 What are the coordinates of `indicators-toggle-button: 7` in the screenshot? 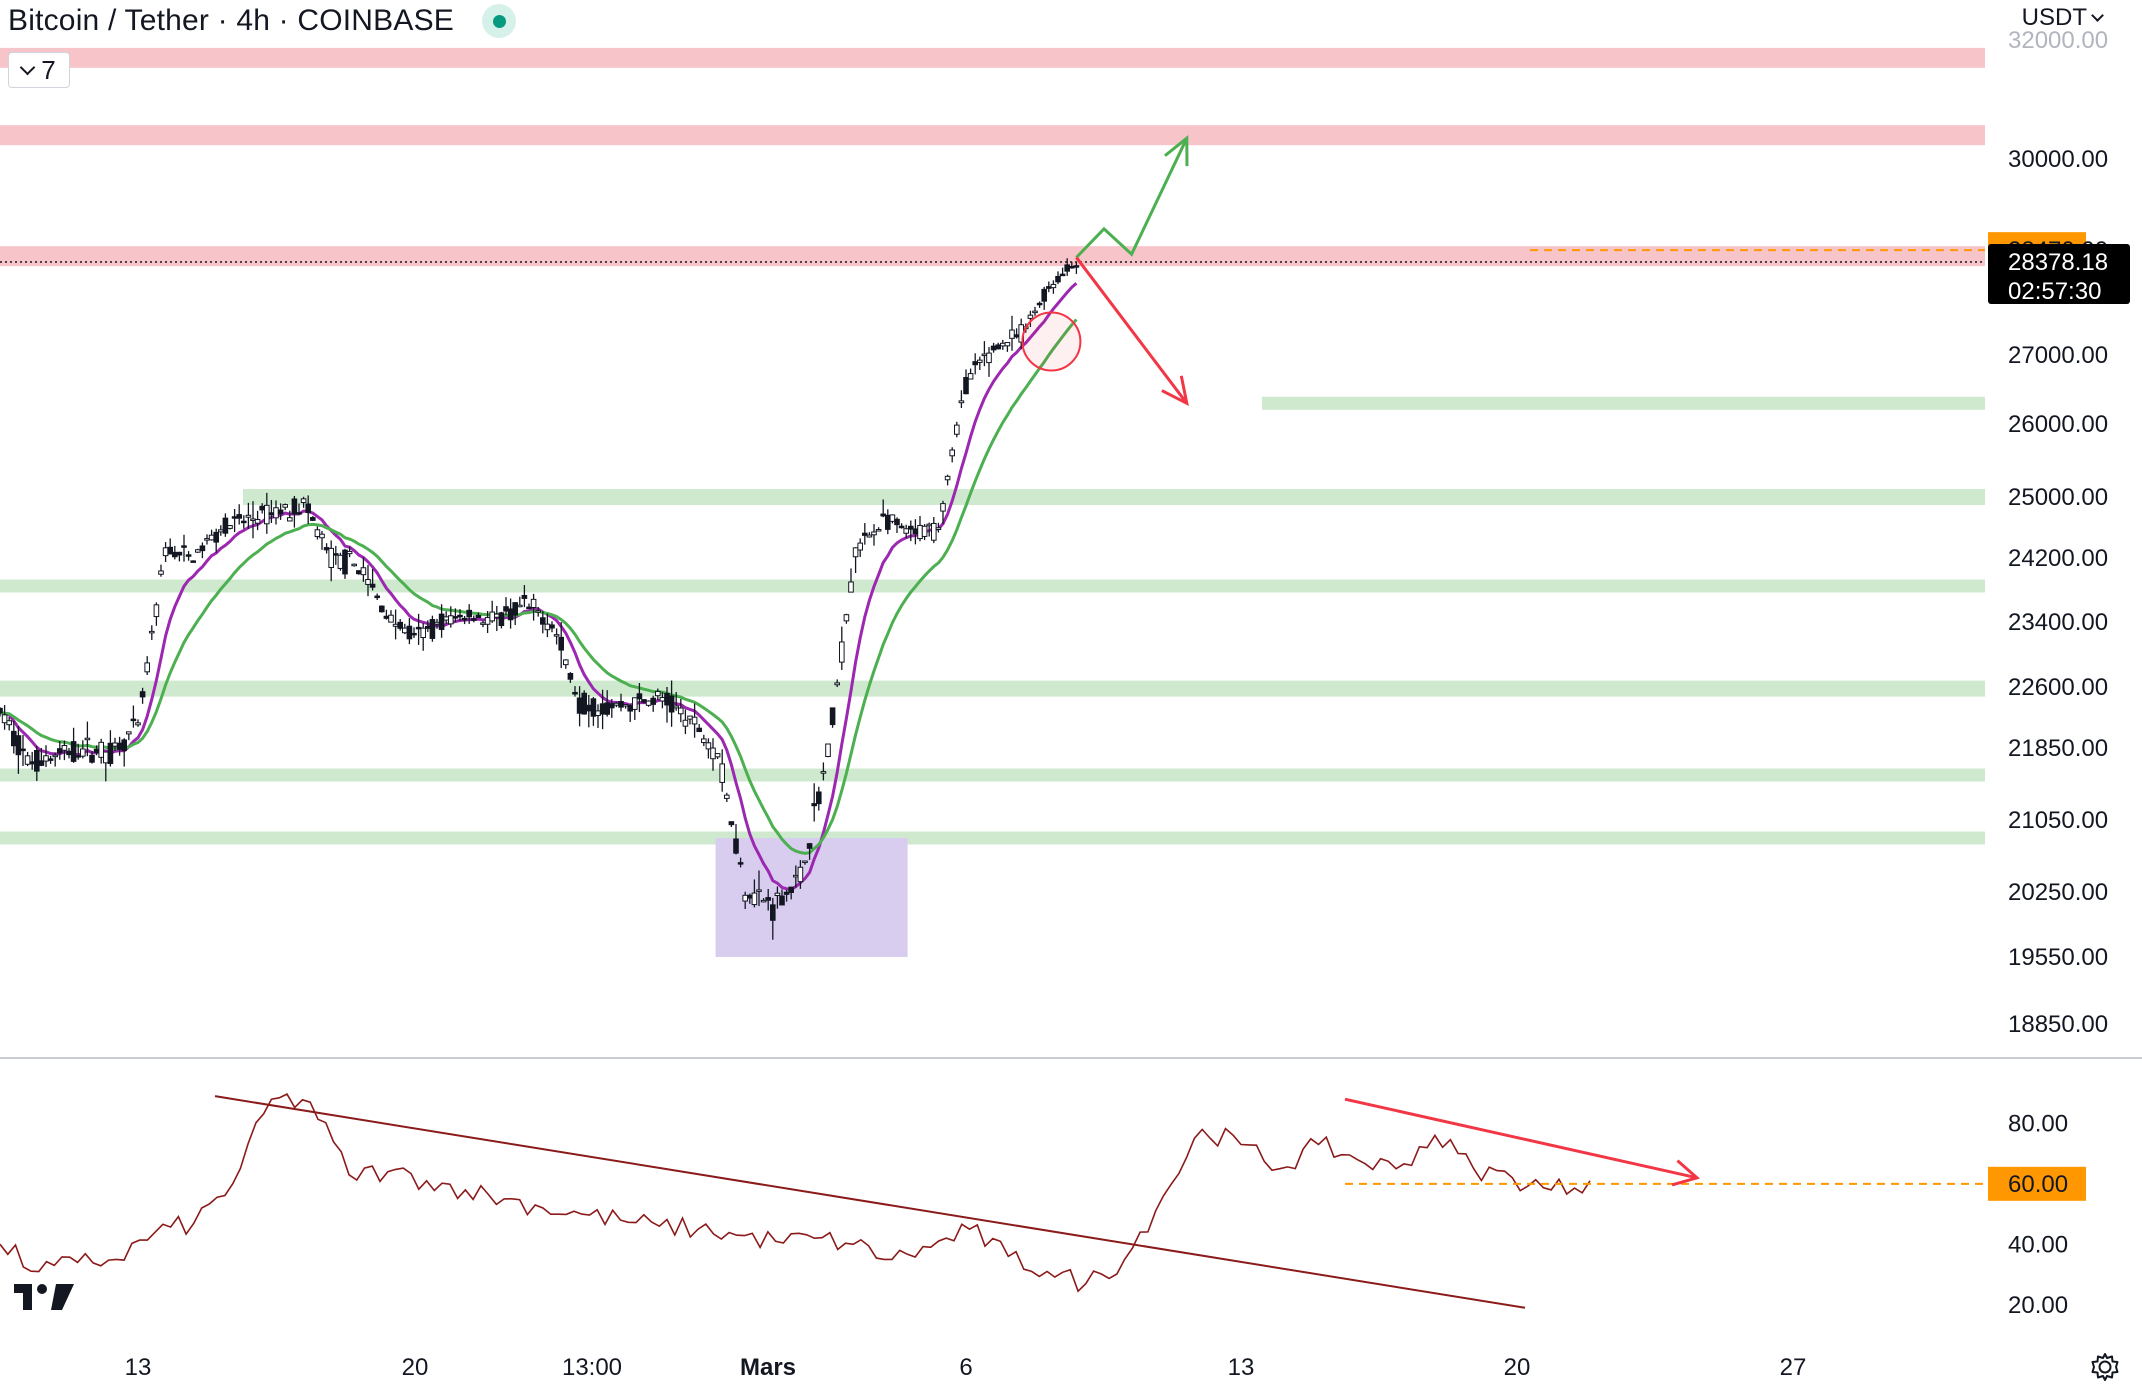 It's located at (39, 70).